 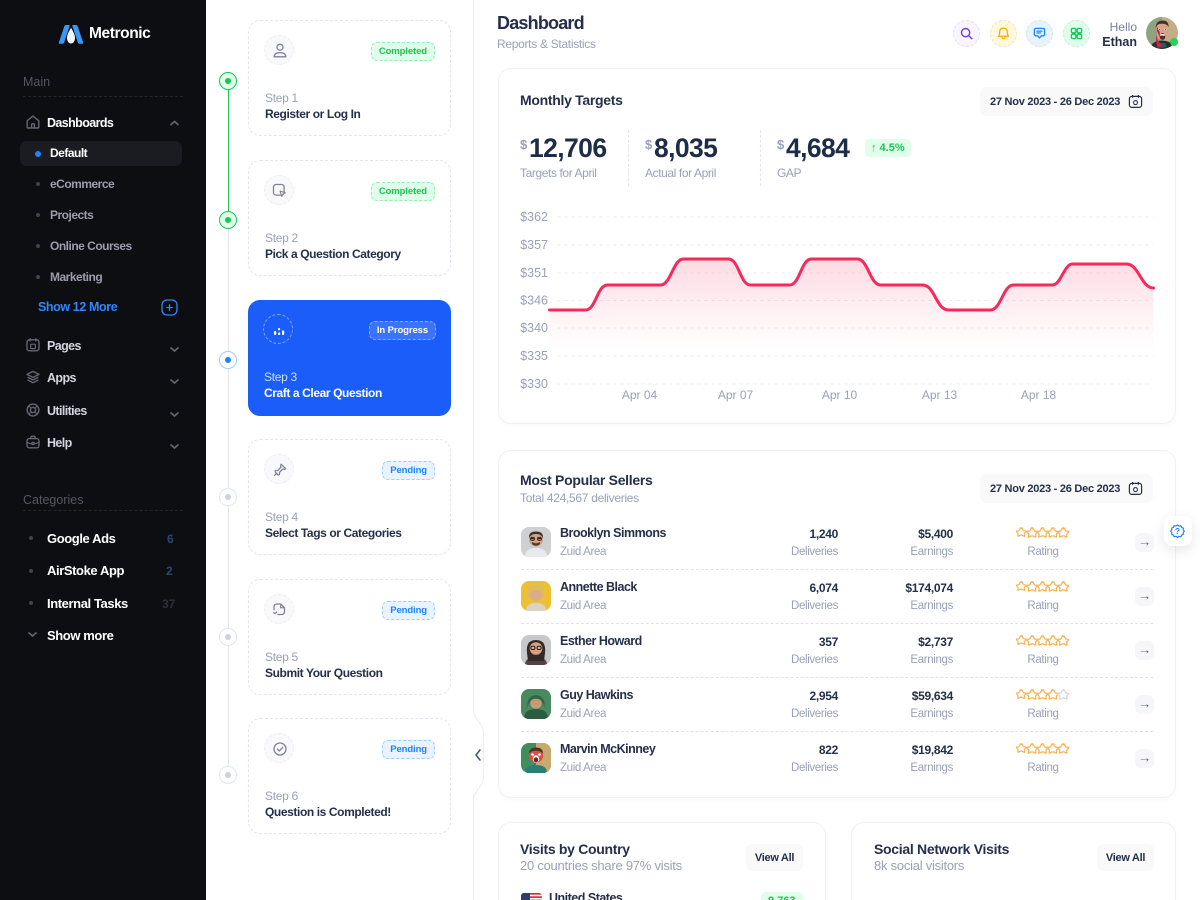 What do you see at coordinates (534, 217) in the screenshot?
I see `svg-text: $362` at bounding box center [534, 217].